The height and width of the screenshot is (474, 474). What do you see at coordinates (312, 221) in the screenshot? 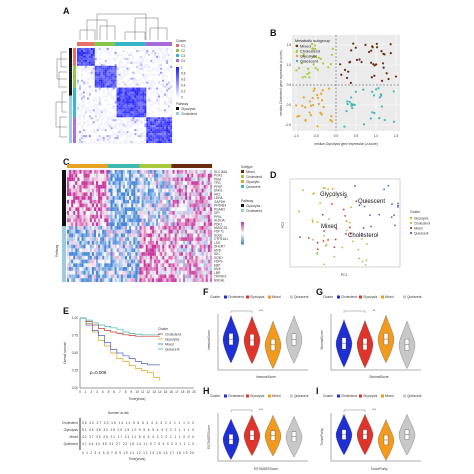
I see `pca-point` at bounding box center [312, 221].